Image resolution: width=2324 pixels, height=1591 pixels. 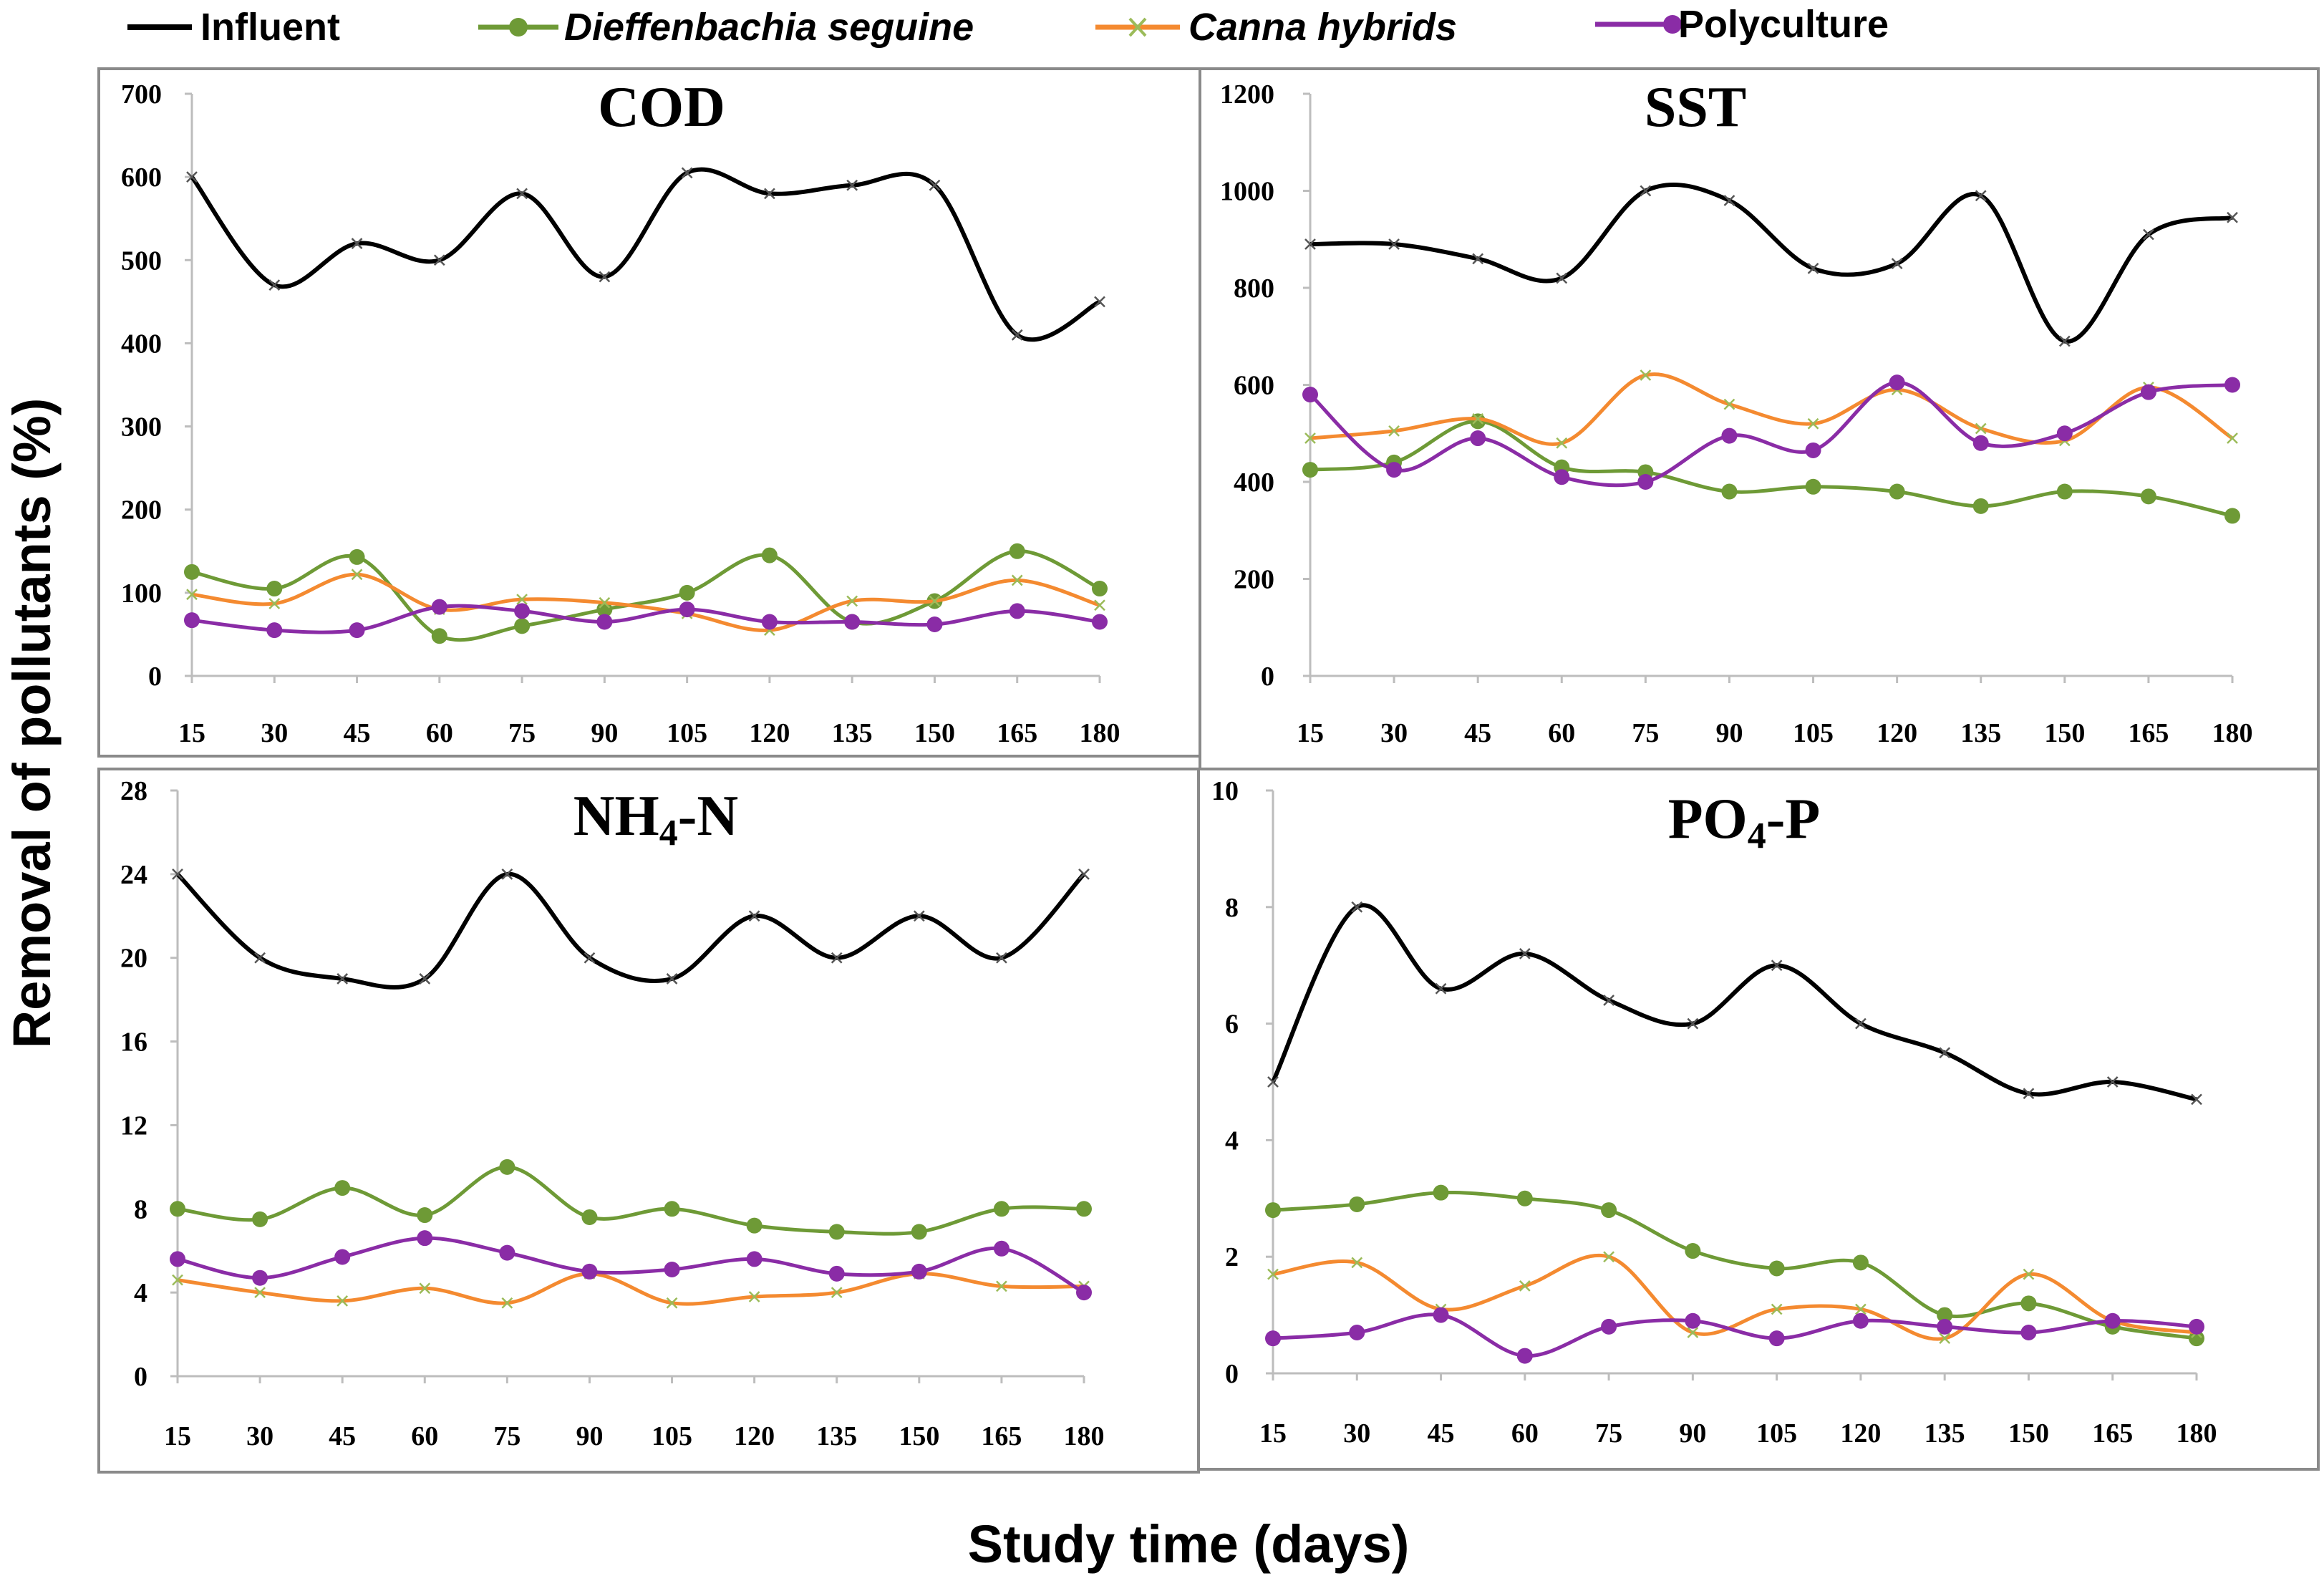 What do you see at coordinates (1771, 409) in the screenshot?
I see `sst-series-canna-hybrids-line` at bounding box center [1771, 409].